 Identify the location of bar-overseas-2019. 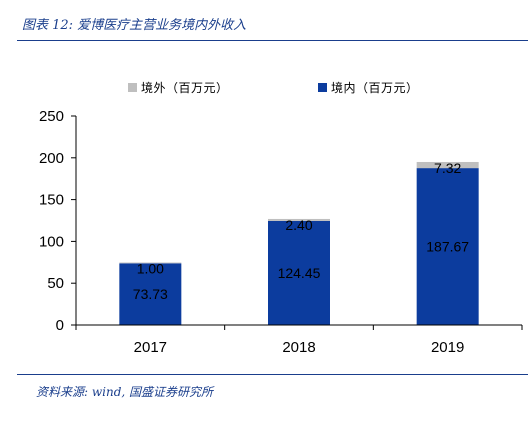
(447, 165).